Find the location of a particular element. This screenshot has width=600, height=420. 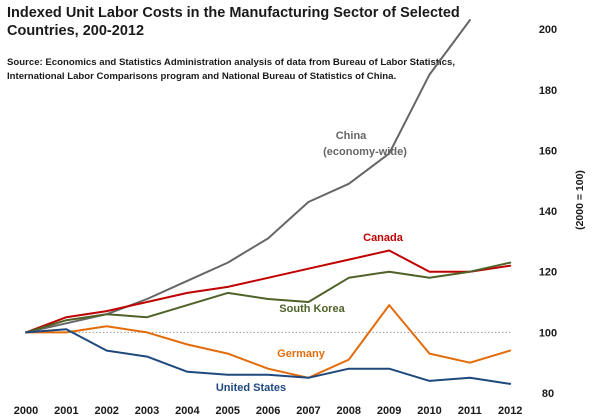

y-tick-label-100: 100 is located at coordinates (548, 333).